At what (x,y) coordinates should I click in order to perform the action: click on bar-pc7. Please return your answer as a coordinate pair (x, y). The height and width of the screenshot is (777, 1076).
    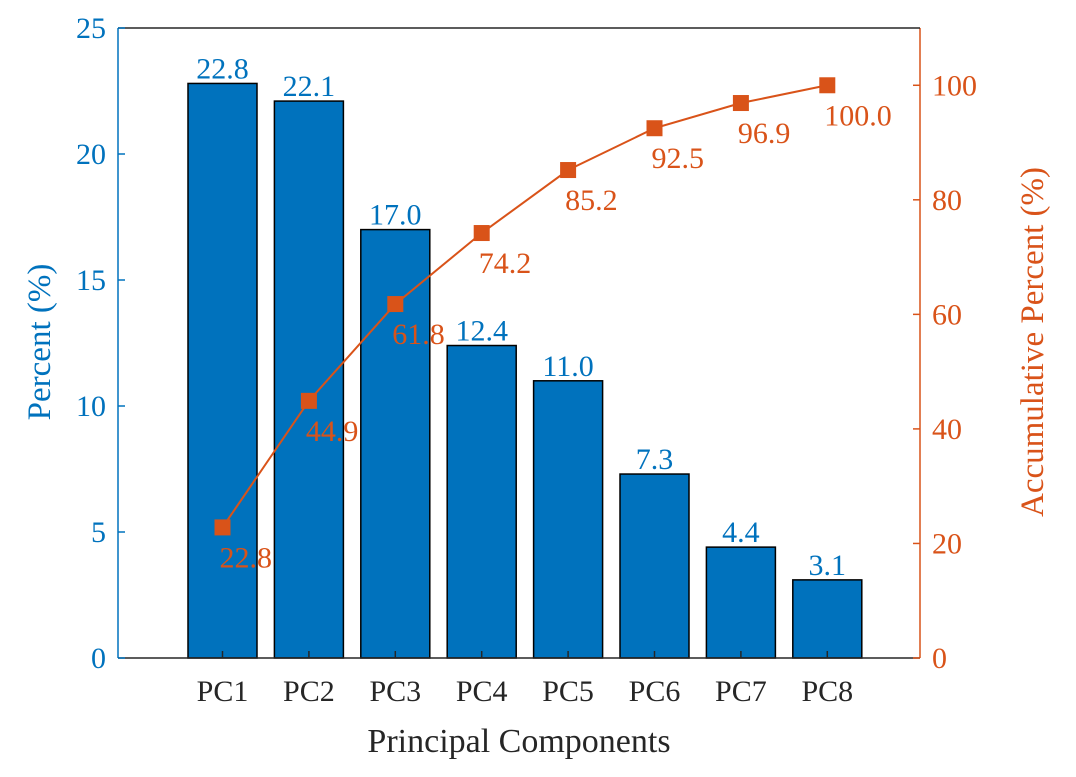
    Looking at the image, I should click on (741, 602).